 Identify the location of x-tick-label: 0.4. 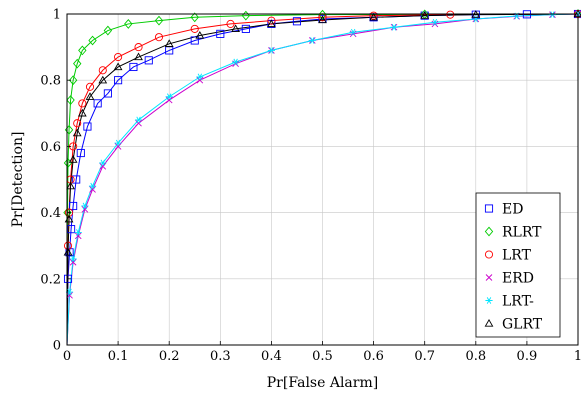
(271, 356).